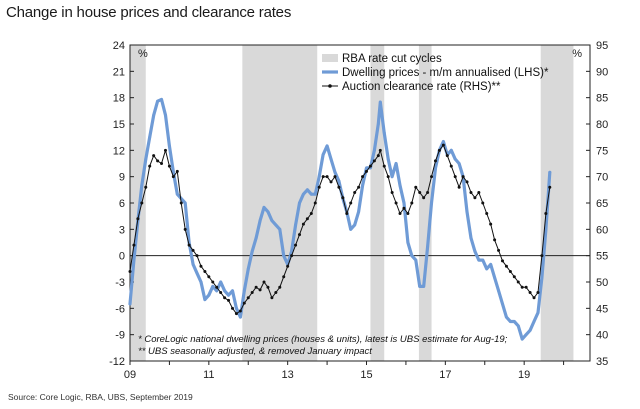 Image resolution: width=640 pixels, height=409 pixels. I want to click on right-tick-label: 95, so click(602, 46).